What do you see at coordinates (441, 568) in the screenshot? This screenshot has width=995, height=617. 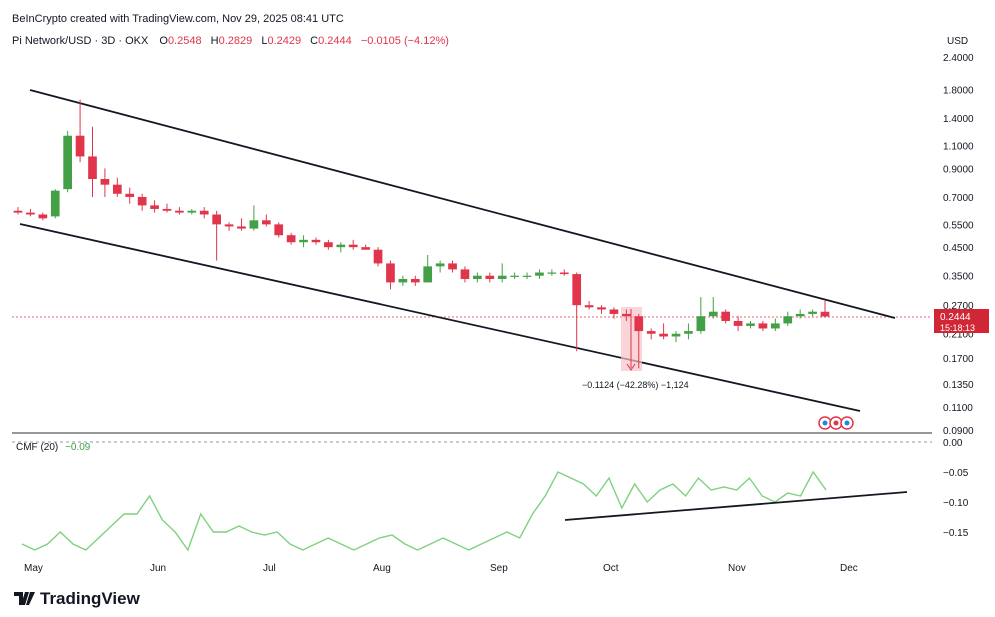 I see `time-axis-ticks: May Jun Jul Aug Sep Oct Nov Dec` at bounding box center [441, 568].